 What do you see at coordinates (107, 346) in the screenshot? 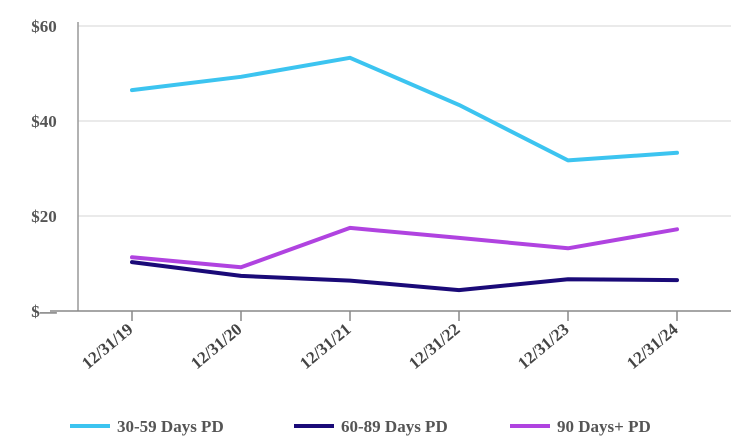
I see `x-tick-label: 12/31/19` at bounding box center [107, 346].